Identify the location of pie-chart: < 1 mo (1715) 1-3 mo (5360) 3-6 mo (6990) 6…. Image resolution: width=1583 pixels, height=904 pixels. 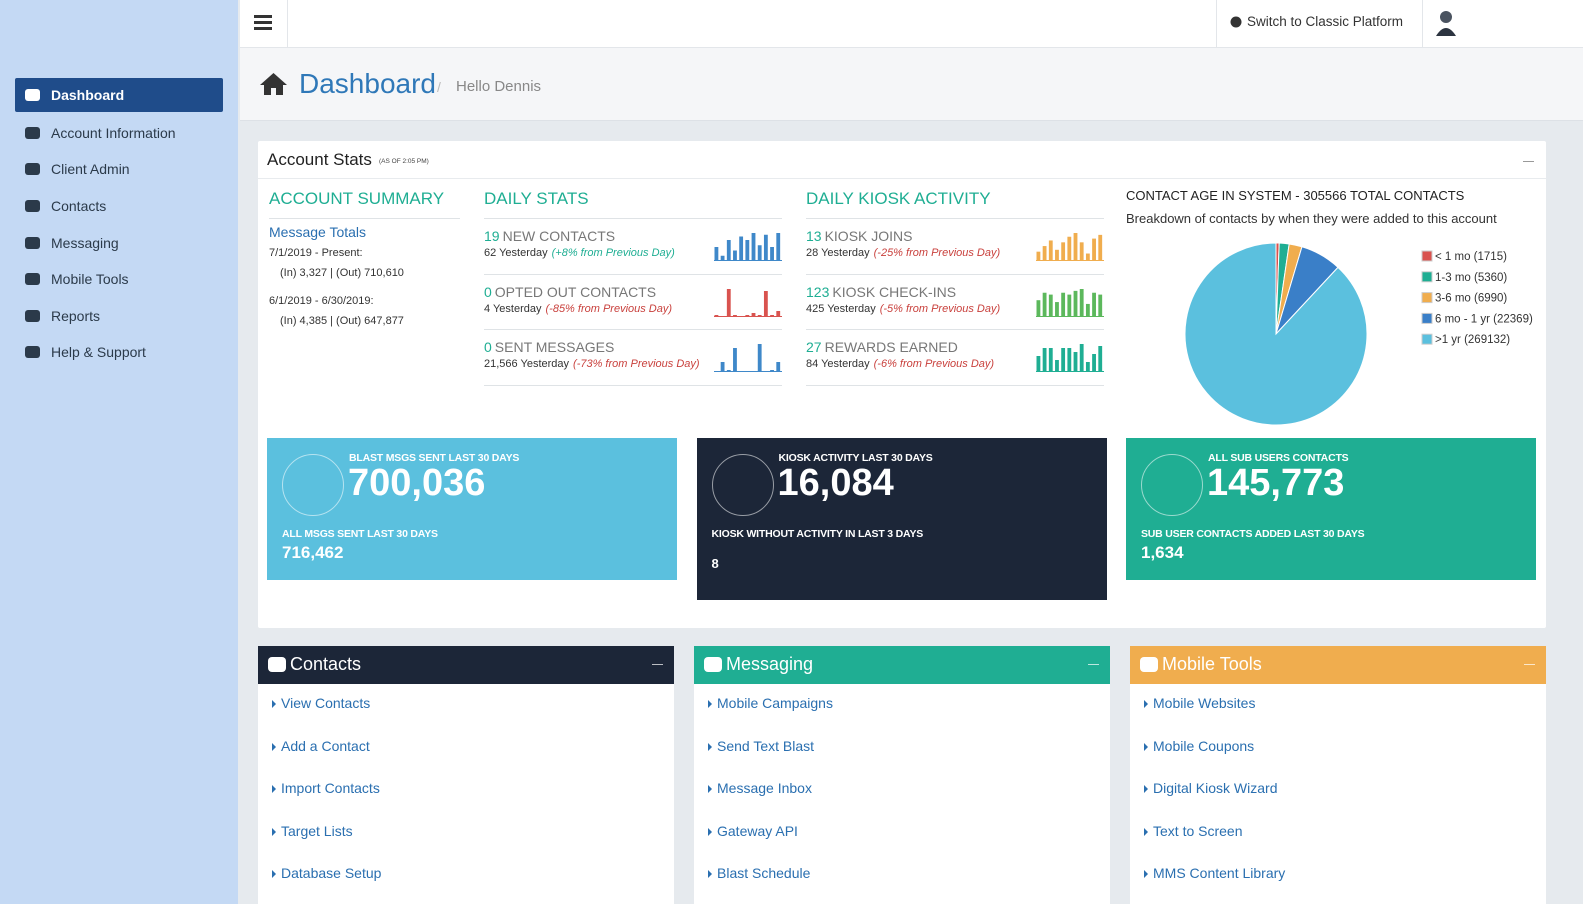
(1358, 334).